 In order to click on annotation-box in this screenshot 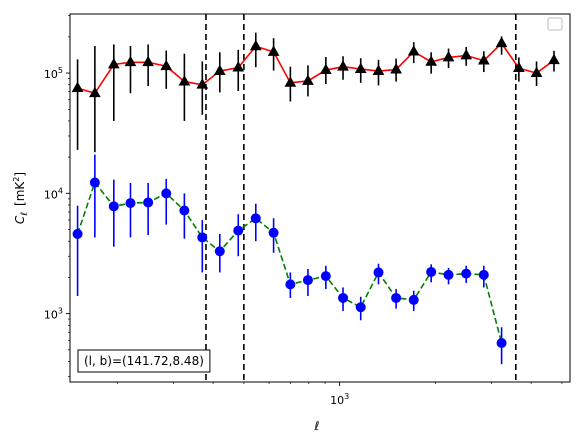, I will do `click(144, 361)`.